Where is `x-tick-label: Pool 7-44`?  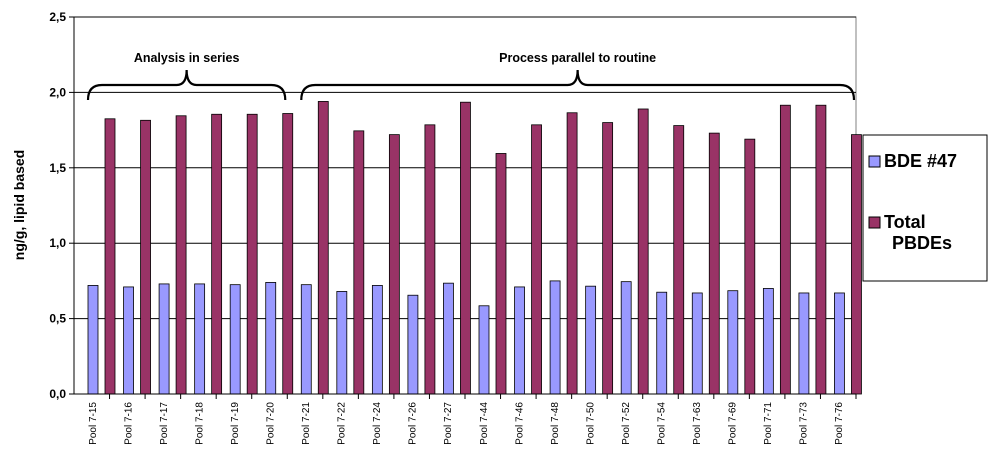
x-tick-label: Pool 7-44 is located at coordinates (484, 423).